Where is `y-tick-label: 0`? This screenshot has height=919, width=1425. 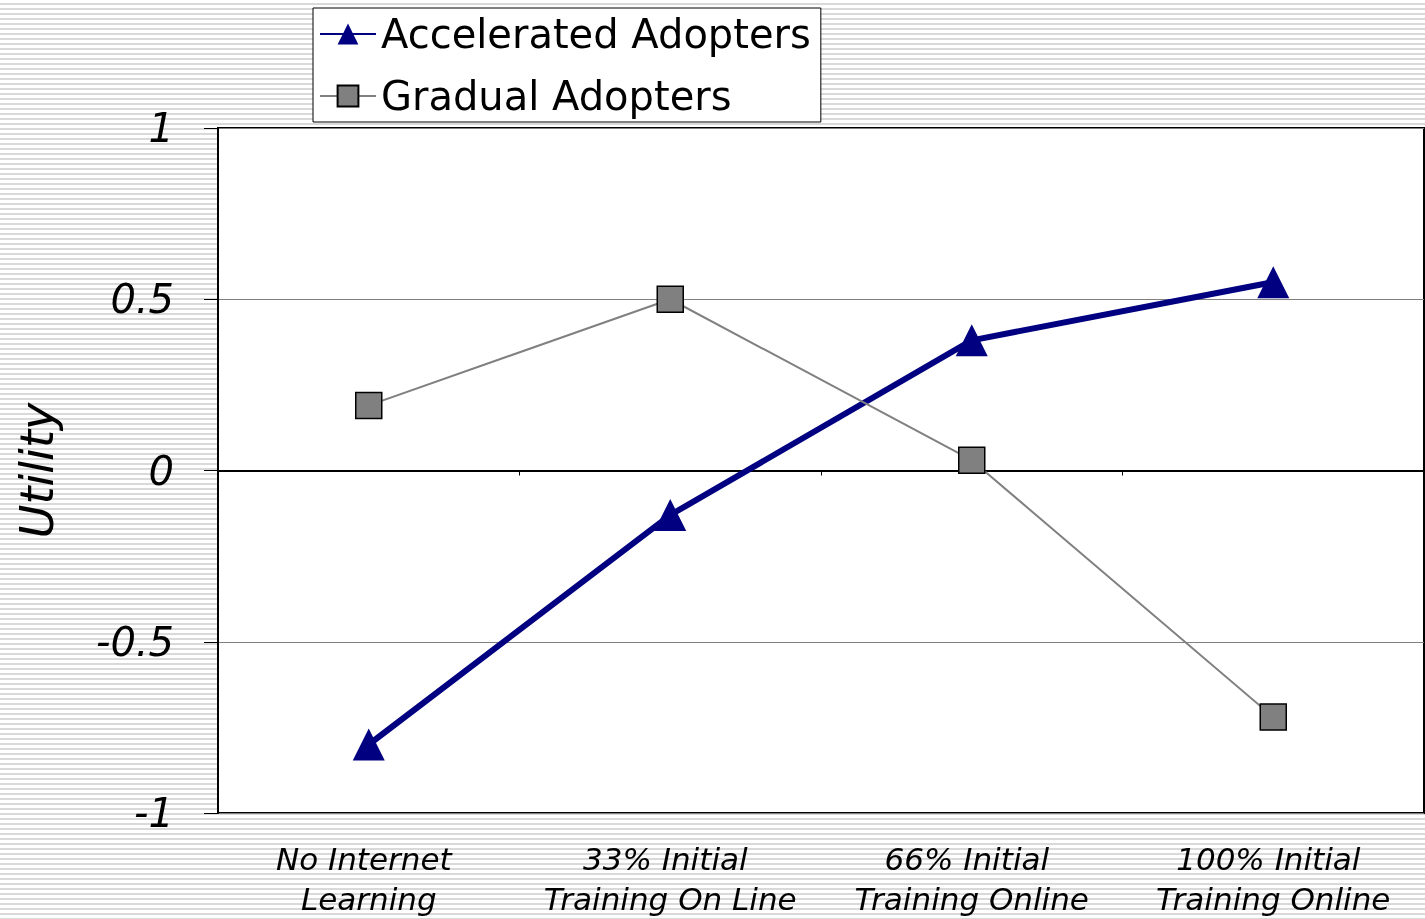 y-tick-label: 0 is located at coordinates (161, 470).